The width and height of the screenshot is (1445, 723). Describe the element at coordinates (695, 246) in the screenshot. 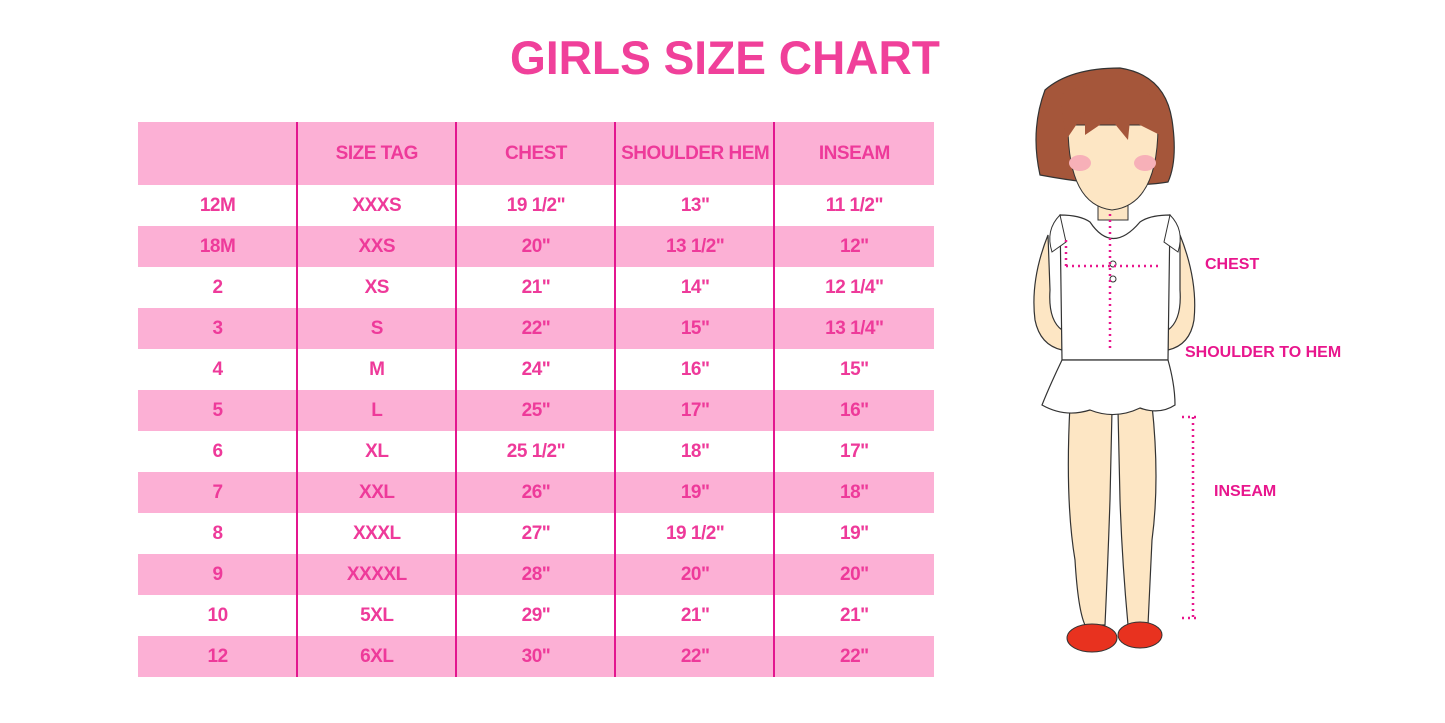

I see `table-cell: 13 1/2"` at that location.